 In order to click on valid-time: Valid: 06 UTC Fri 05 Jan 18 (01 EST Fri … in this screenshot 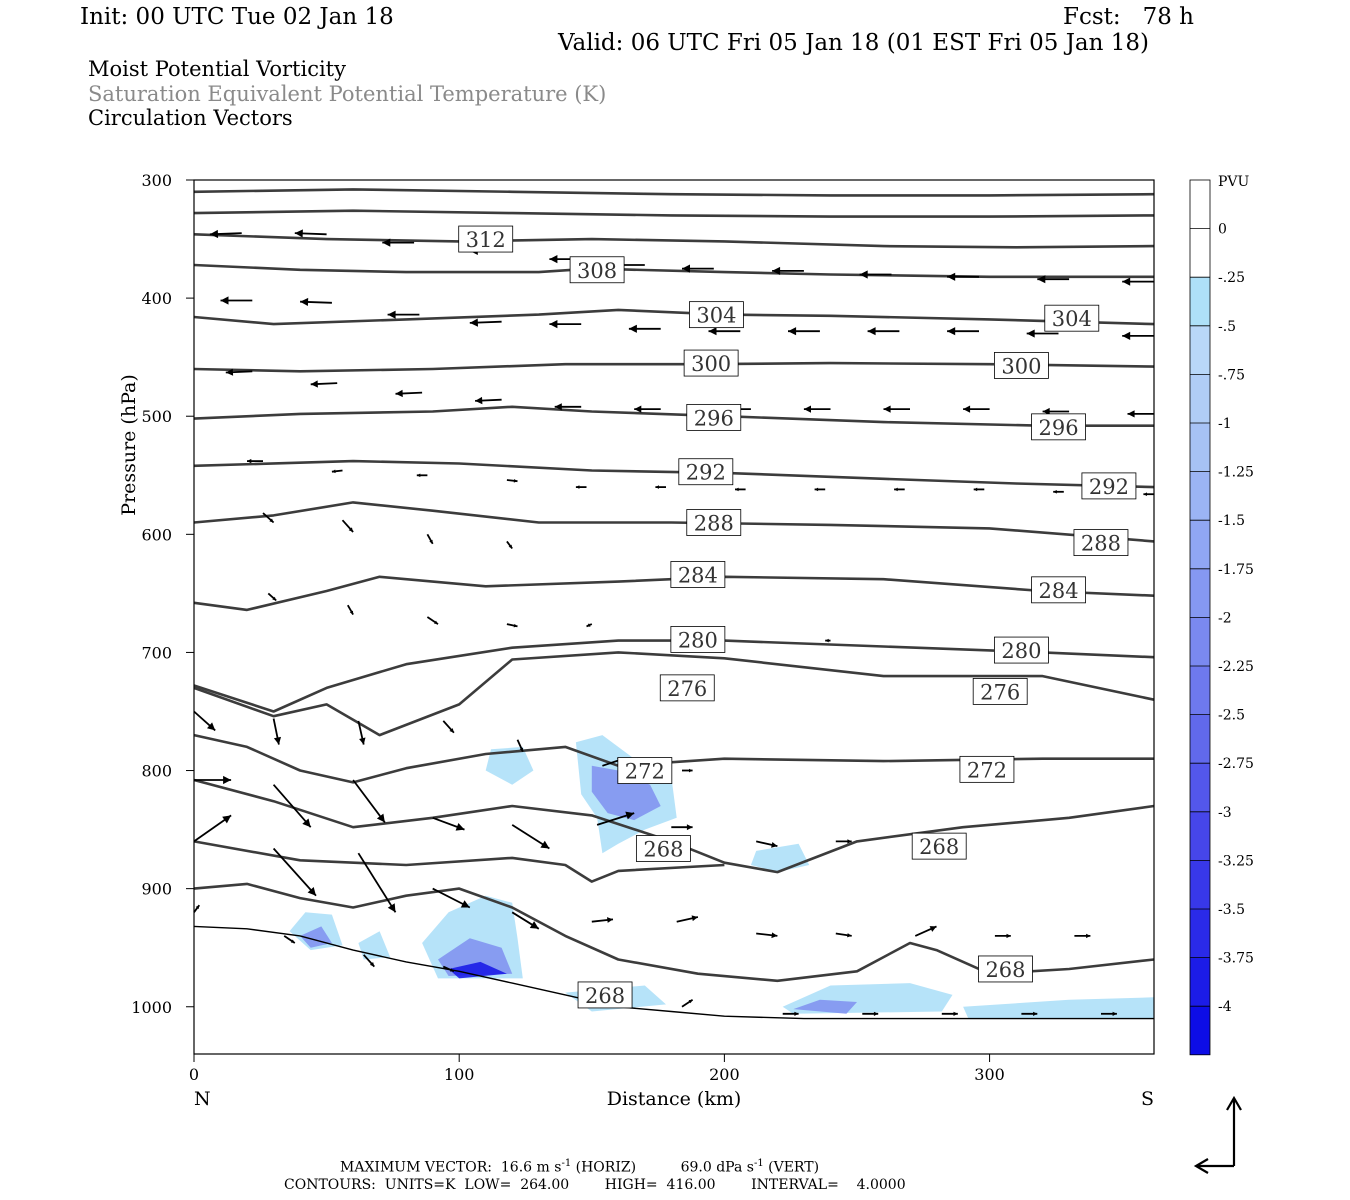, I will do `click(853, 43)`.